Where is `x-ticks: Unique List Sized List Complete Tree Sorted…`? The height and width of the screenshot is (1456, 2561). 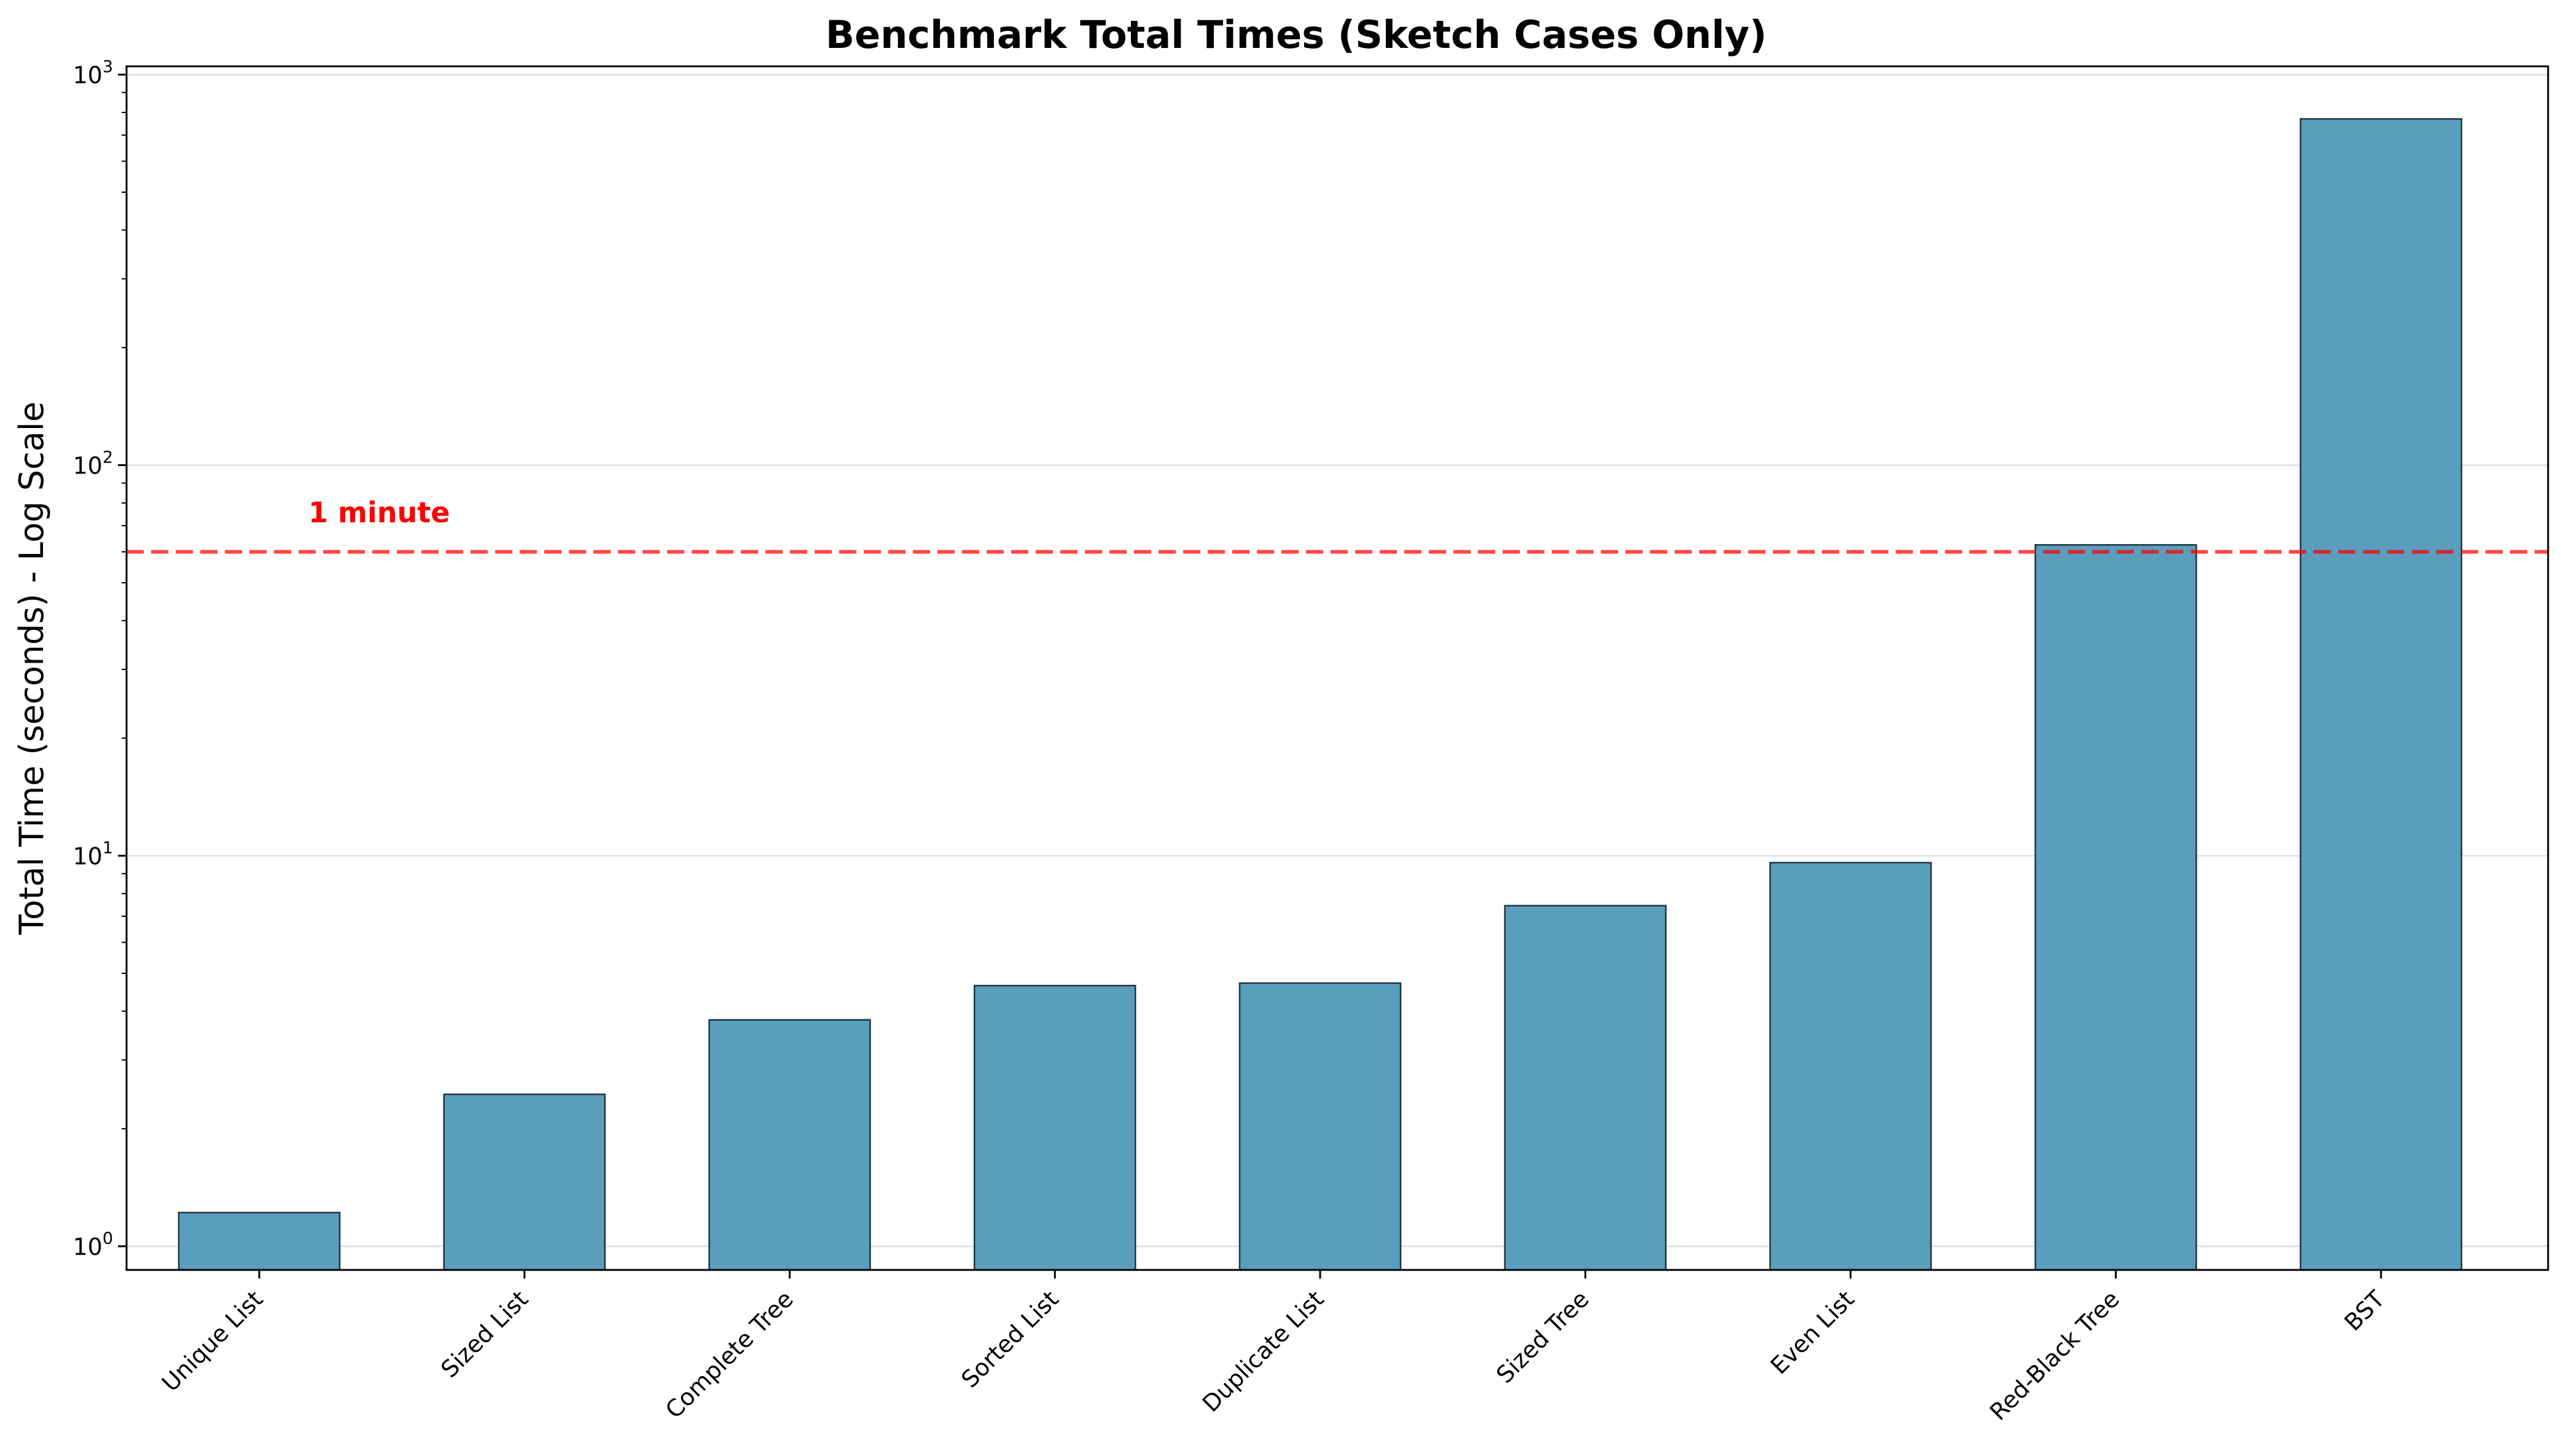 x-ticks: Unique List Sized List Complete Tree Sorted… is located at coordinates (1273, 1347).